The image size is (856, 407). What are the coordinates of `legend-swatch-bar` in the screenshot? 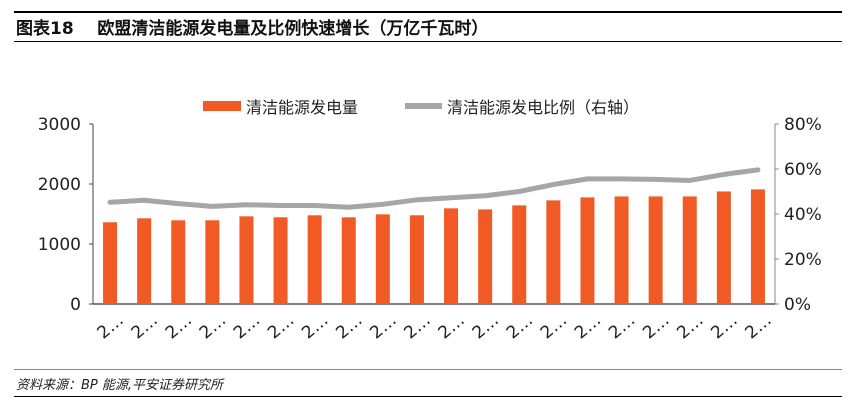 It's located at (222, 106).